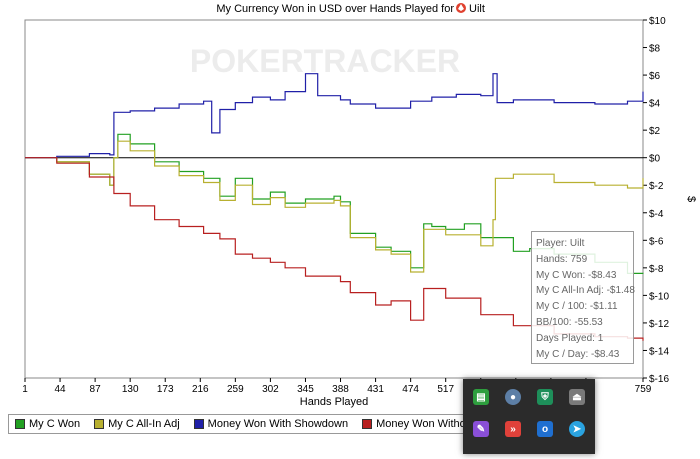  I want to click on tooltip-won: My C Won: -$8.43, so click(576, 275).